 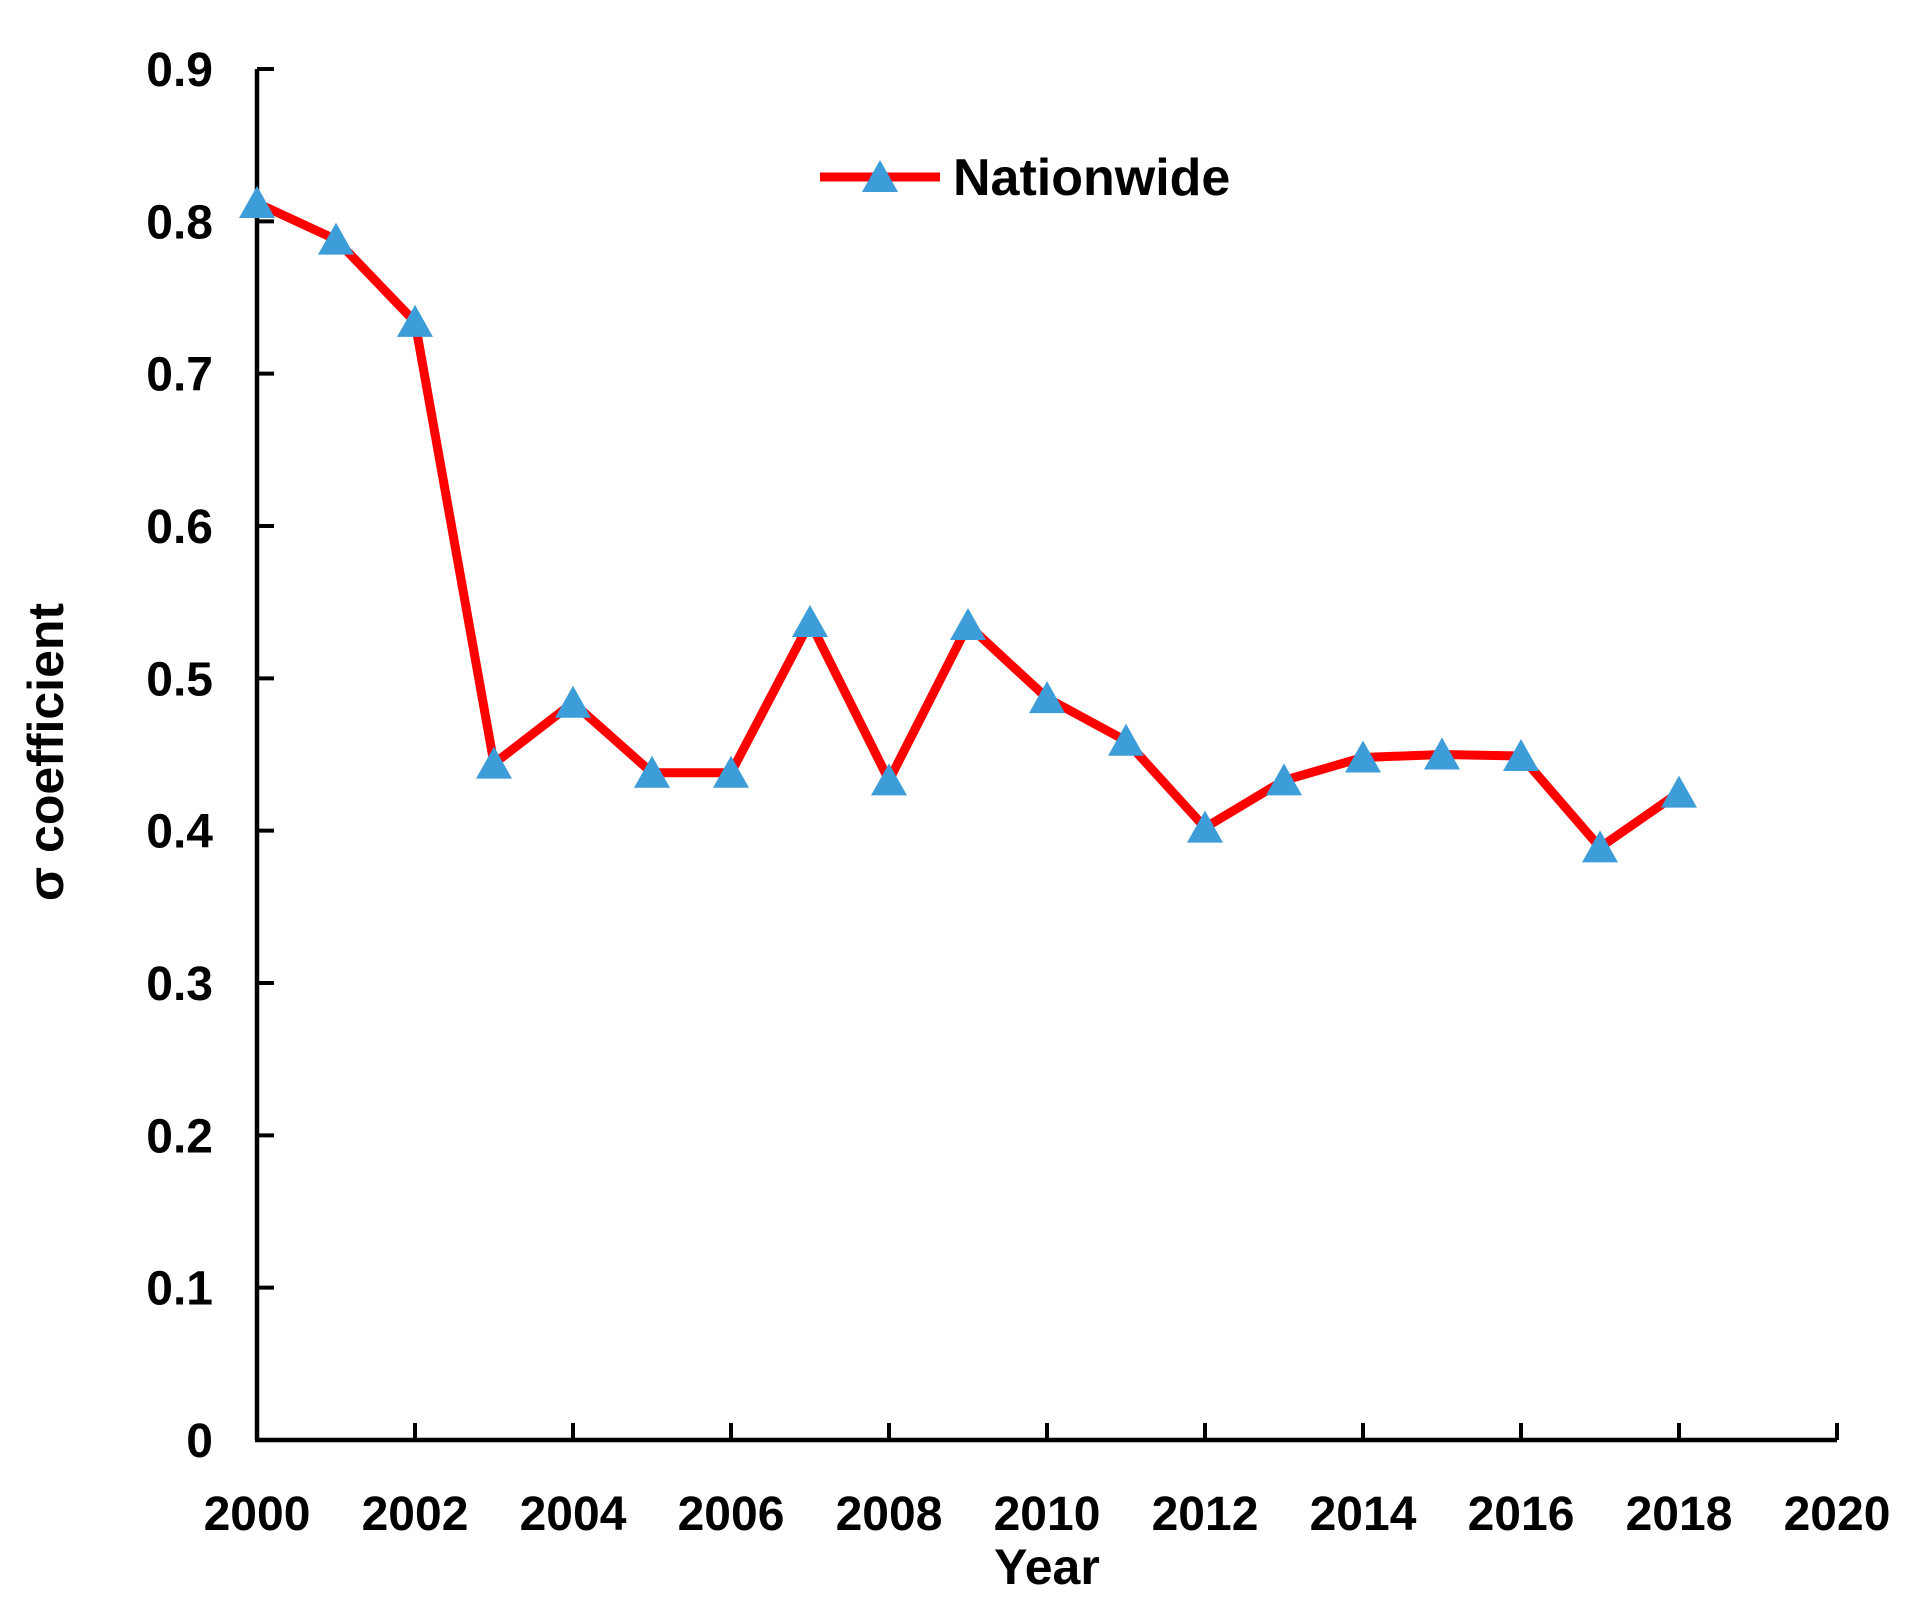 I want to click on data-point-2004, so click(x=573, y=701).